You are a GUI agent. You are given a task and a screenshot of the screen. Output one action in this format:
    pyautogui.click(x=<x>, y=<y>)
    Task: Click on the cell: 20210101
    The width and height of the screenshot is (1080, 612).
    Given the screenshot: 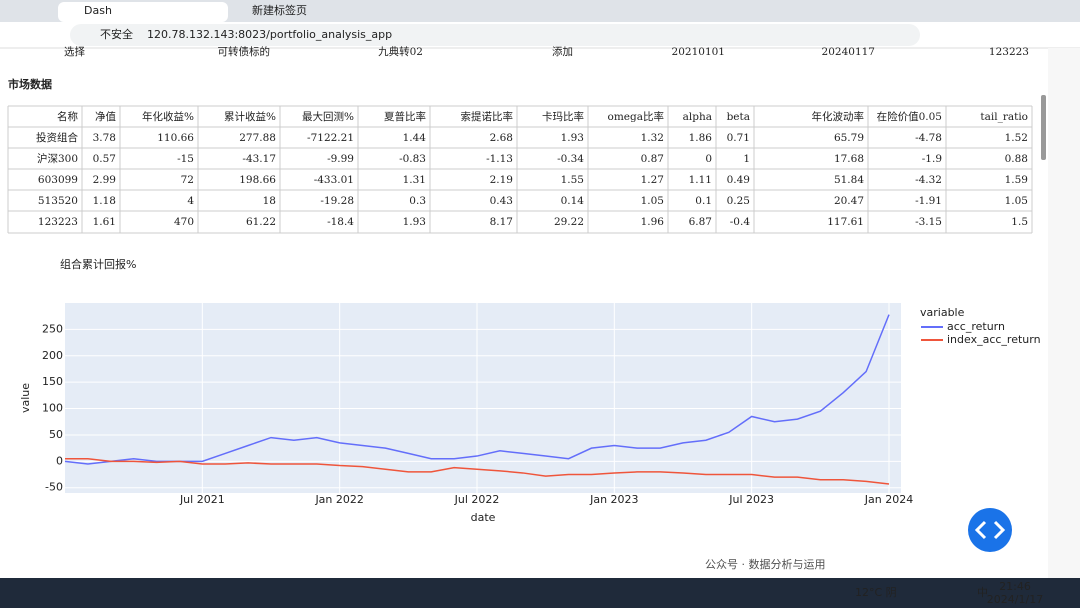 What is the action you would take?
    pyautogui.click(x=698, y=52)
    